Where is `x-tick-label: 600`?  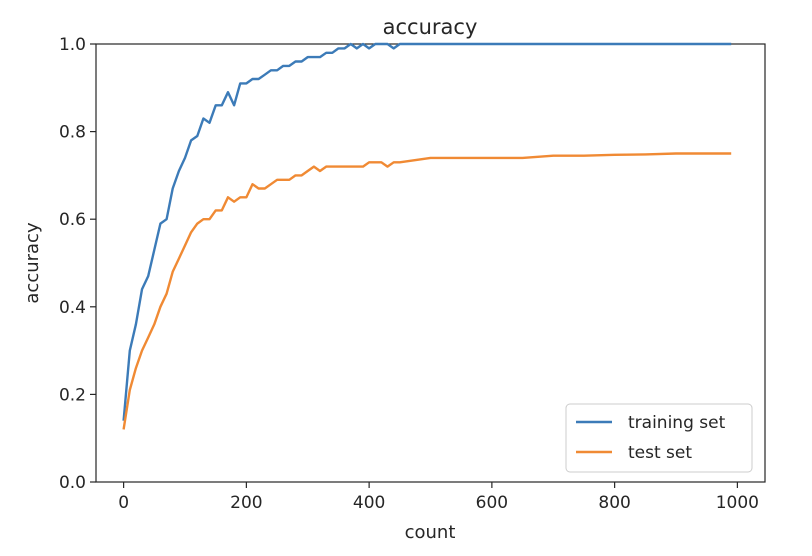
x-tick-label: 600 is located at coordinates (492, 503).